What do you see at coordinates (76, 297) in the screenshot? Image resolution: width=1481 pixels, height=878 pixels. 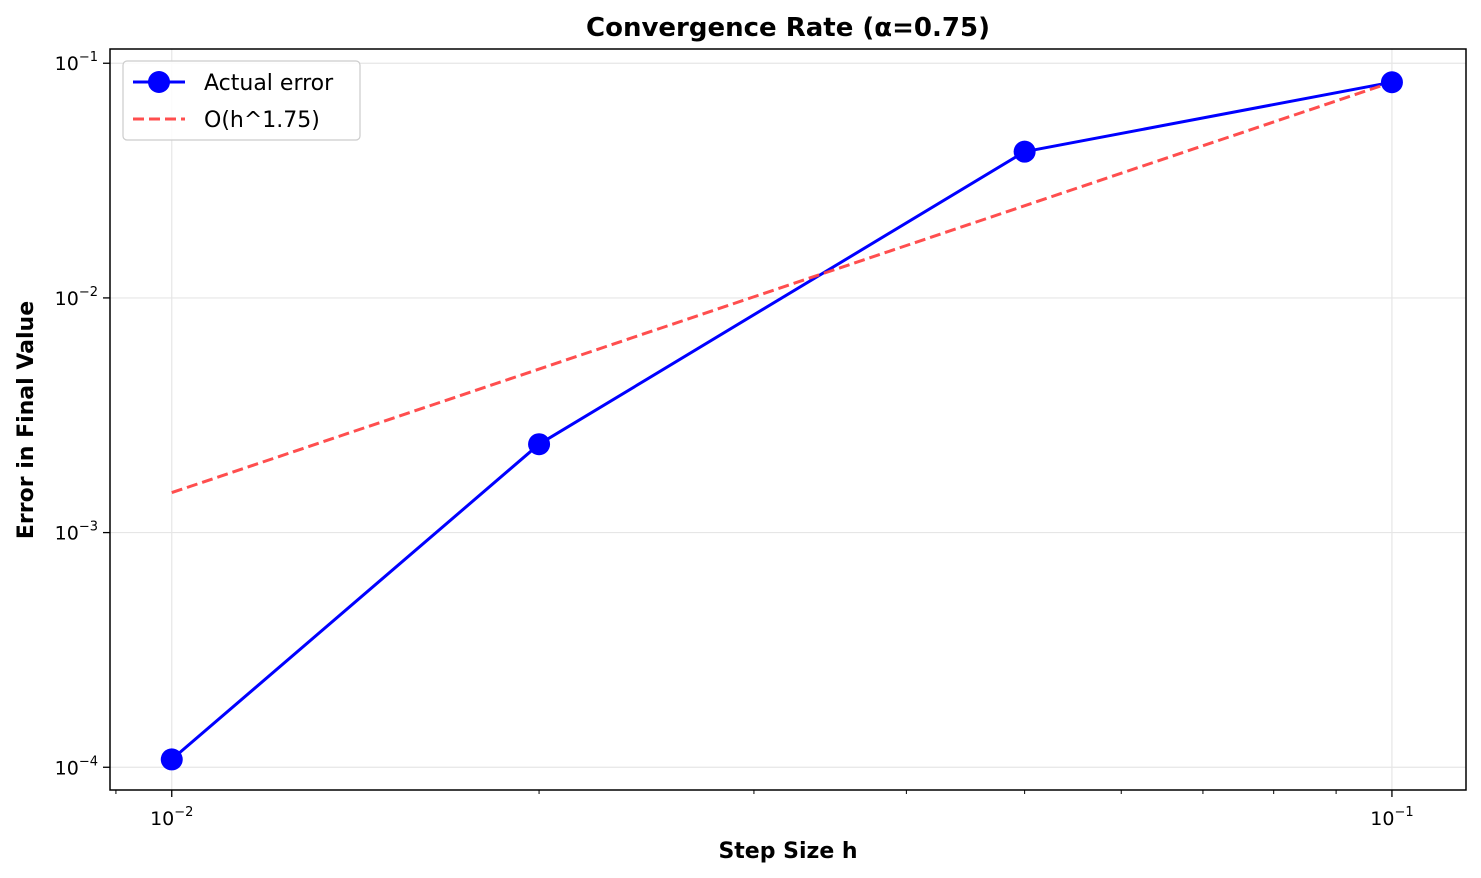 I see `y-tick-label: 10⁻²` at bounding box center [76, 297].